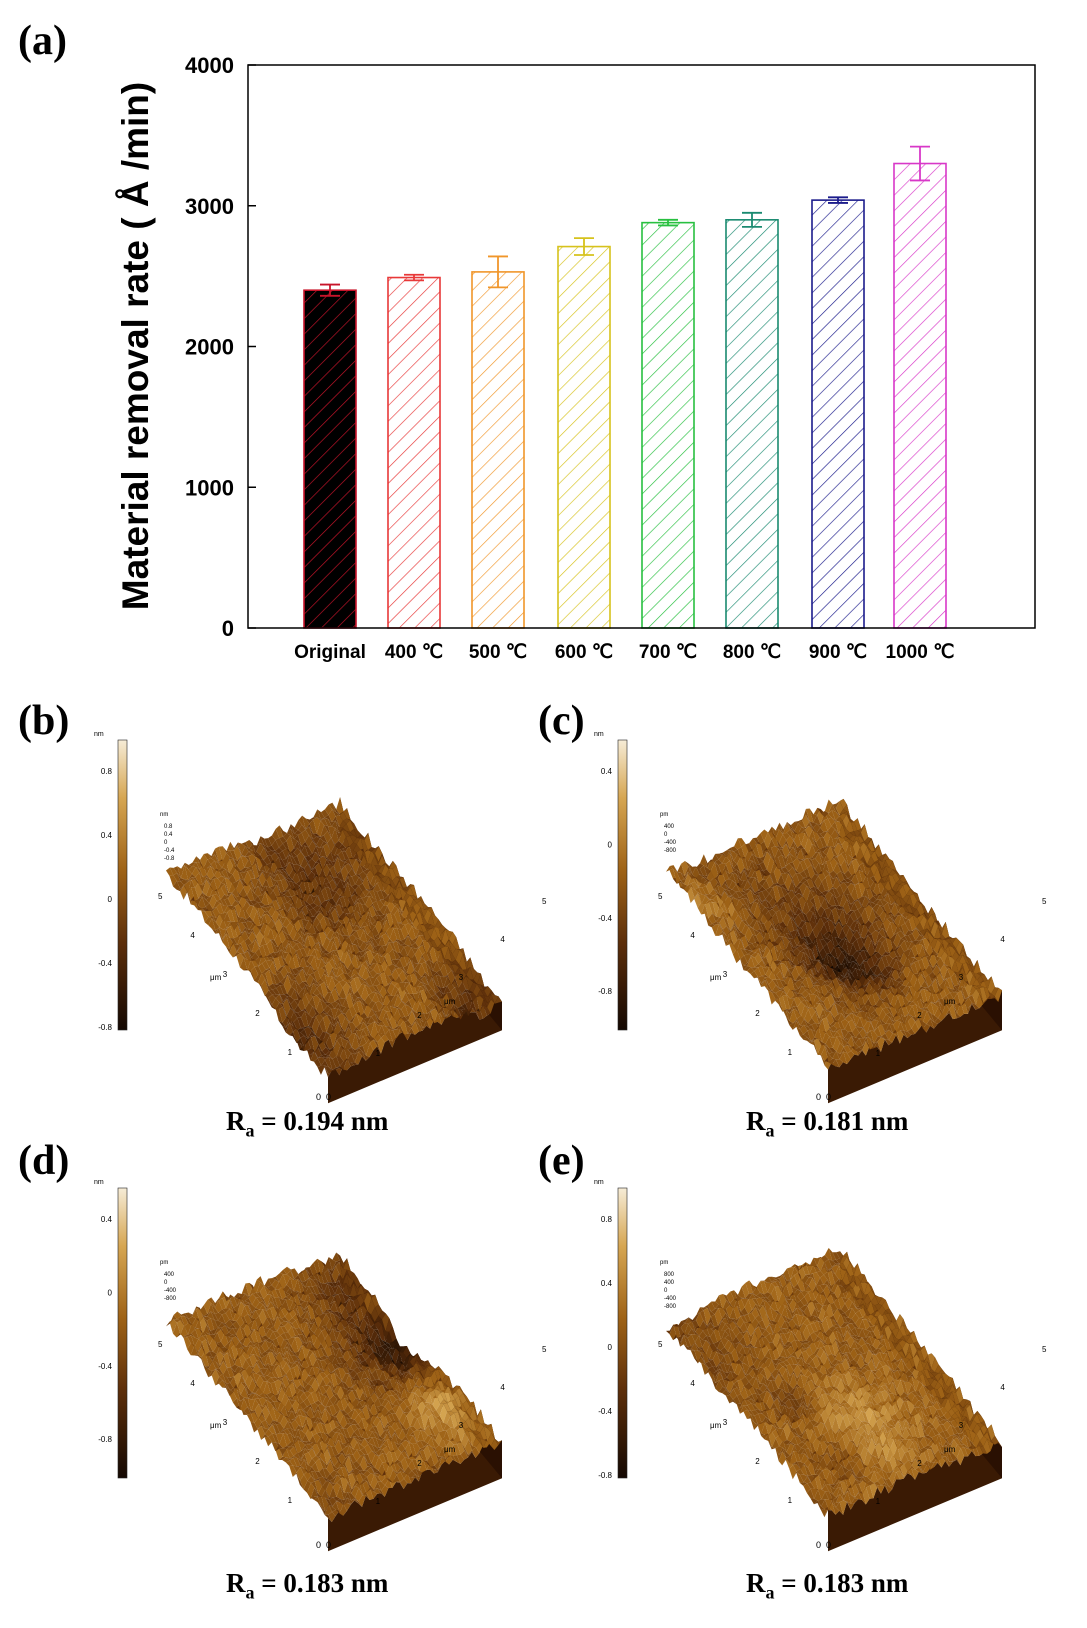 This screenshot has height=1628, width=1087. I want to click on x-tick-label: 500 ℃, so click(498, 652).